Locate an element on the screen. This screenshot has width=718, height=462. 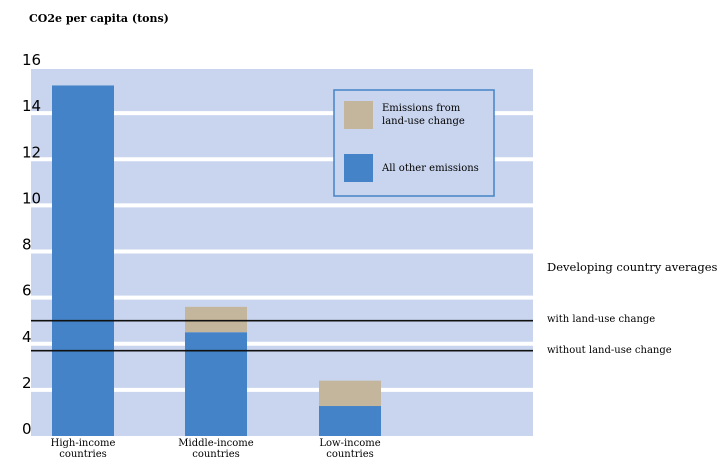
y-tick-8: 8 is located at coordinates (27, 245).